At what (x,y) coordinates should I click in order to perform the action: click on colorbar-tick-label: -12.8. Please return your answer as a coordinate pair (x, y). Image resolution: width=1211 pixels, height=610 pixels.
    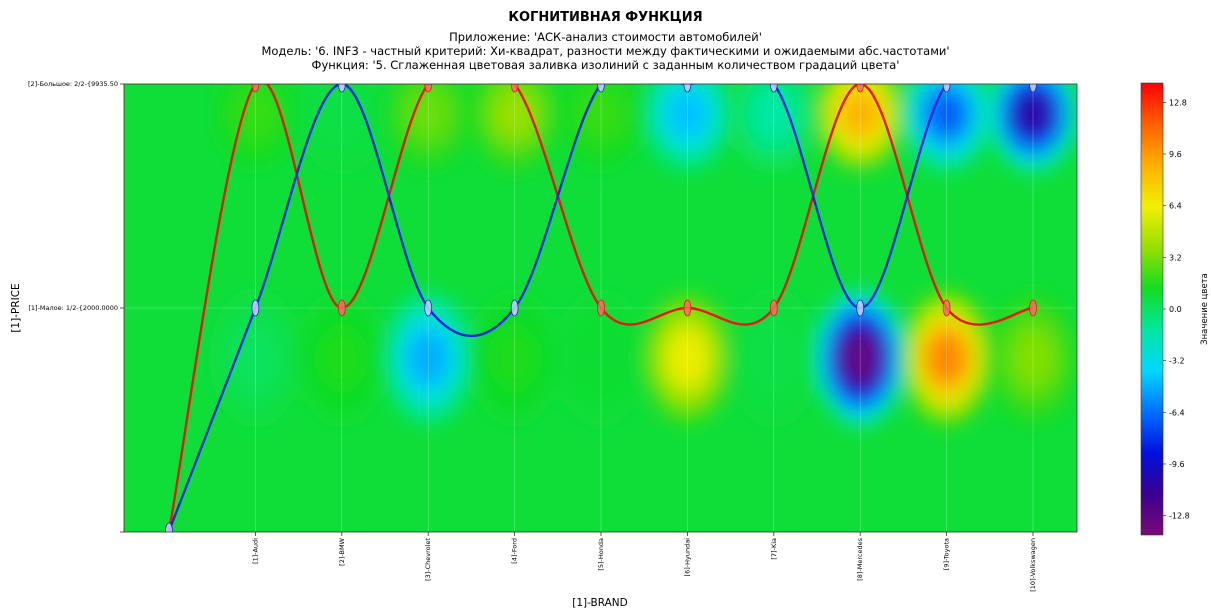
    Looking at the image, I should click on (1179, 516).